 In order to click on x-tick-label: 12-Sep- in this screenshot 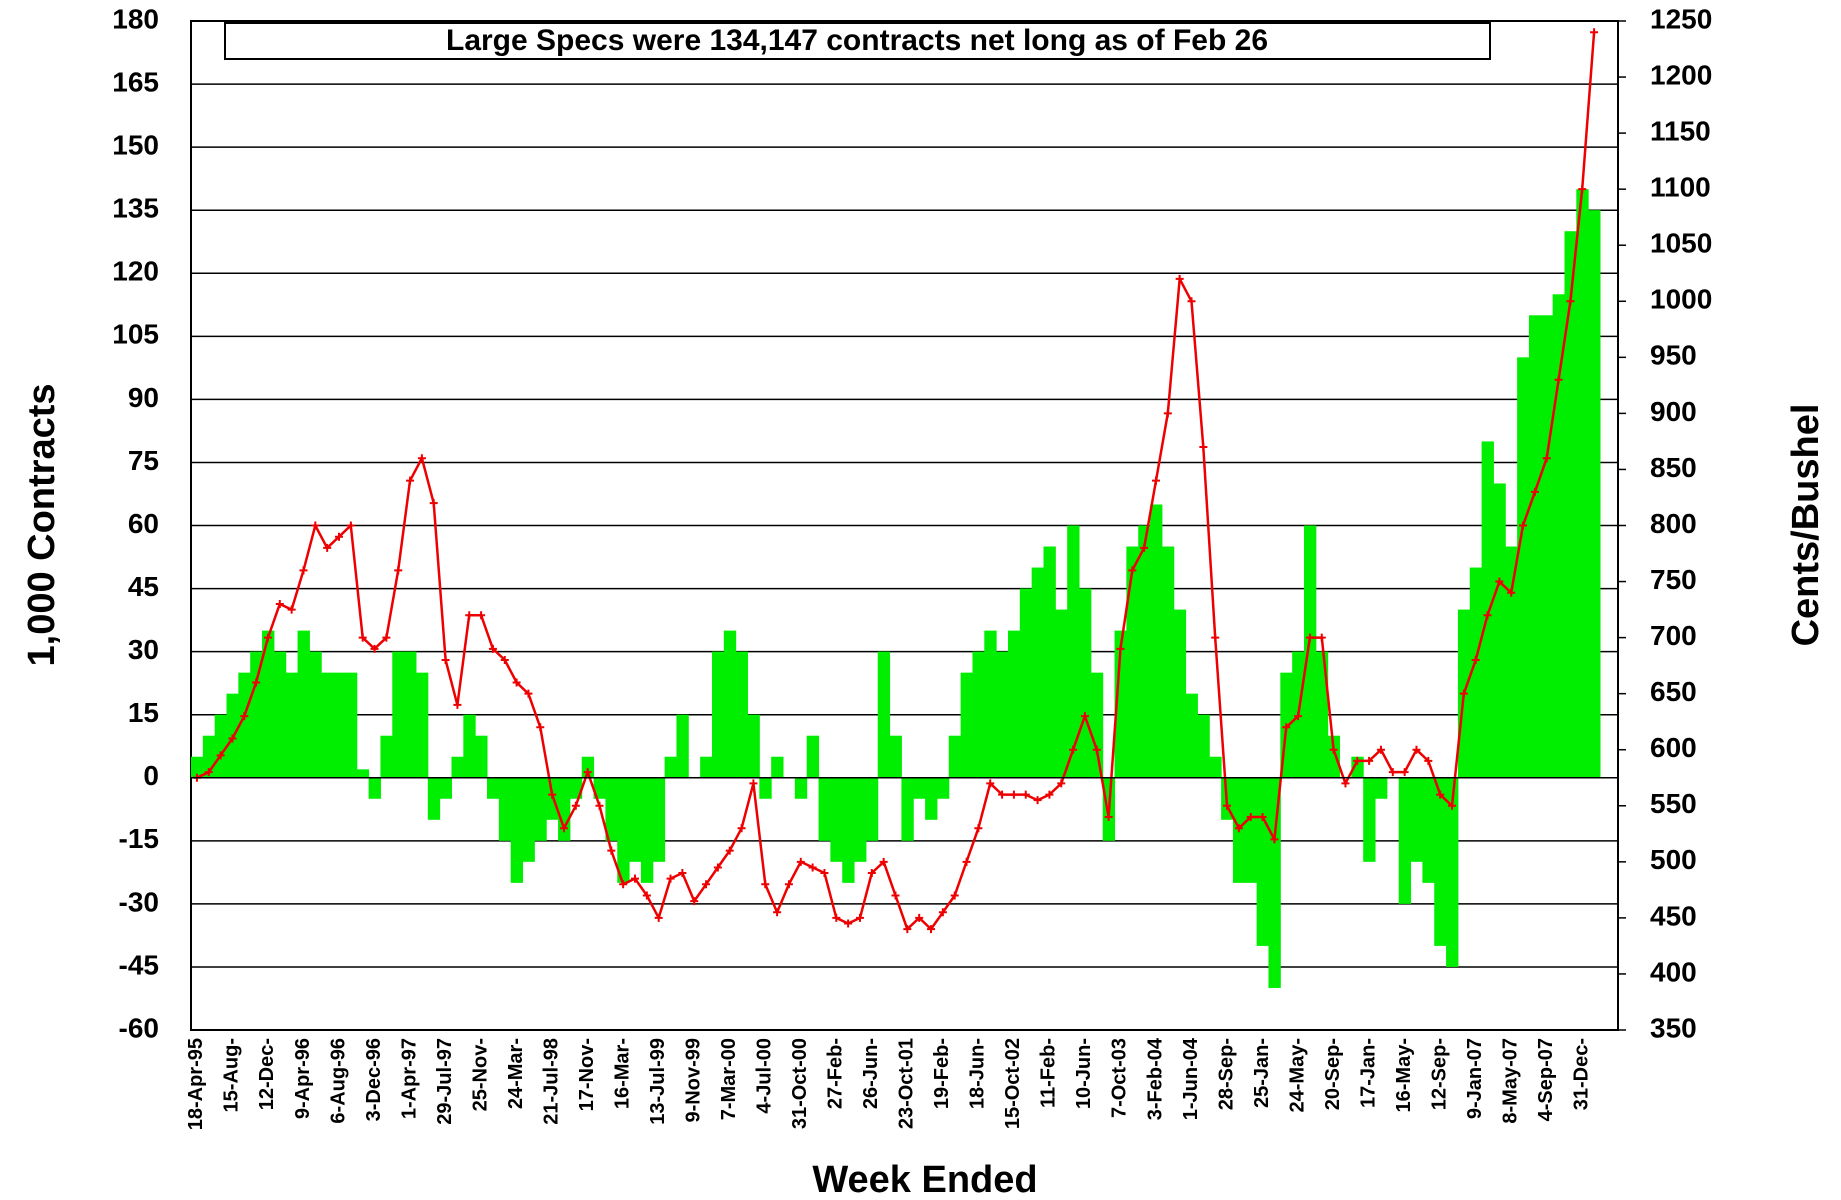, I will do `click(1439, 1074)`.